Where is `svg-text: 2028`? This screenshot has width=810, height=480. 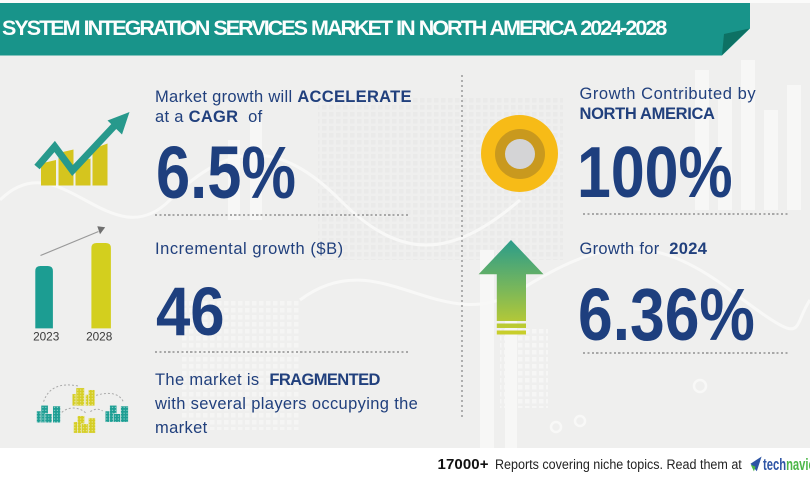 svg-text: 2028 is located at coordinates (99, 336).